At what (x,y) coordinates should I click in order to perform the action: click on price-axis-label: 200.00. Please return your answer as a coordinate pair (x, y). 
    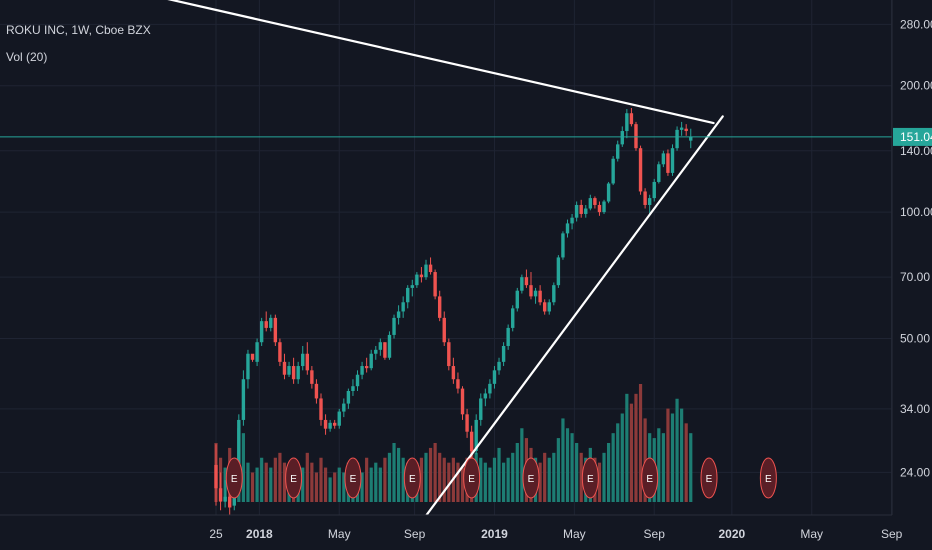
    Looking at the image, I should click on (916, 86).